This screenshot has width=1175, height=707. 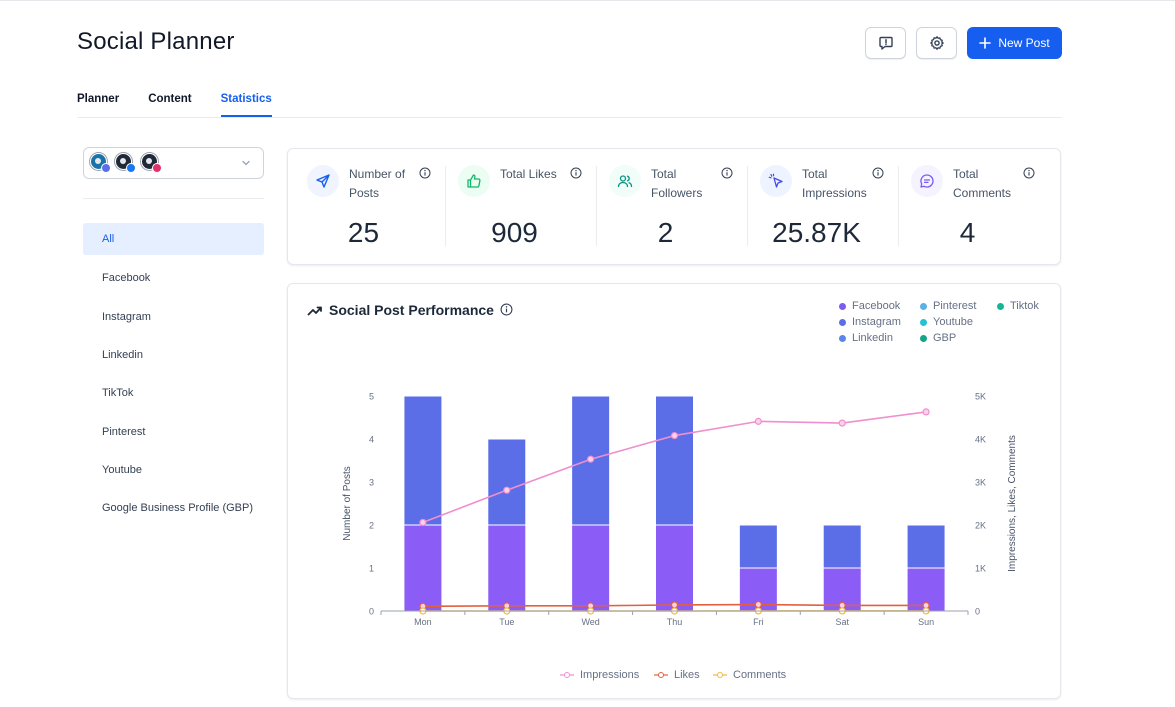 What do you see at coordinates (122, 470) in the screenshot?
I see `sidebar-item-youtube: Youtube` at bounding box center [122, 470].